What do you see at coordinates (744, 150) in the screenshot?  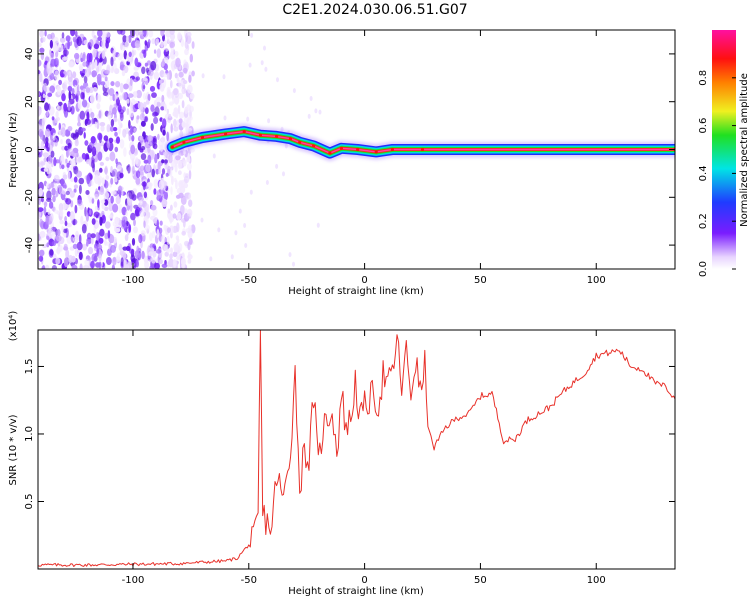 I see `colorbar-label: Normalized spectral amplitude` at bounding box center [744, 150].